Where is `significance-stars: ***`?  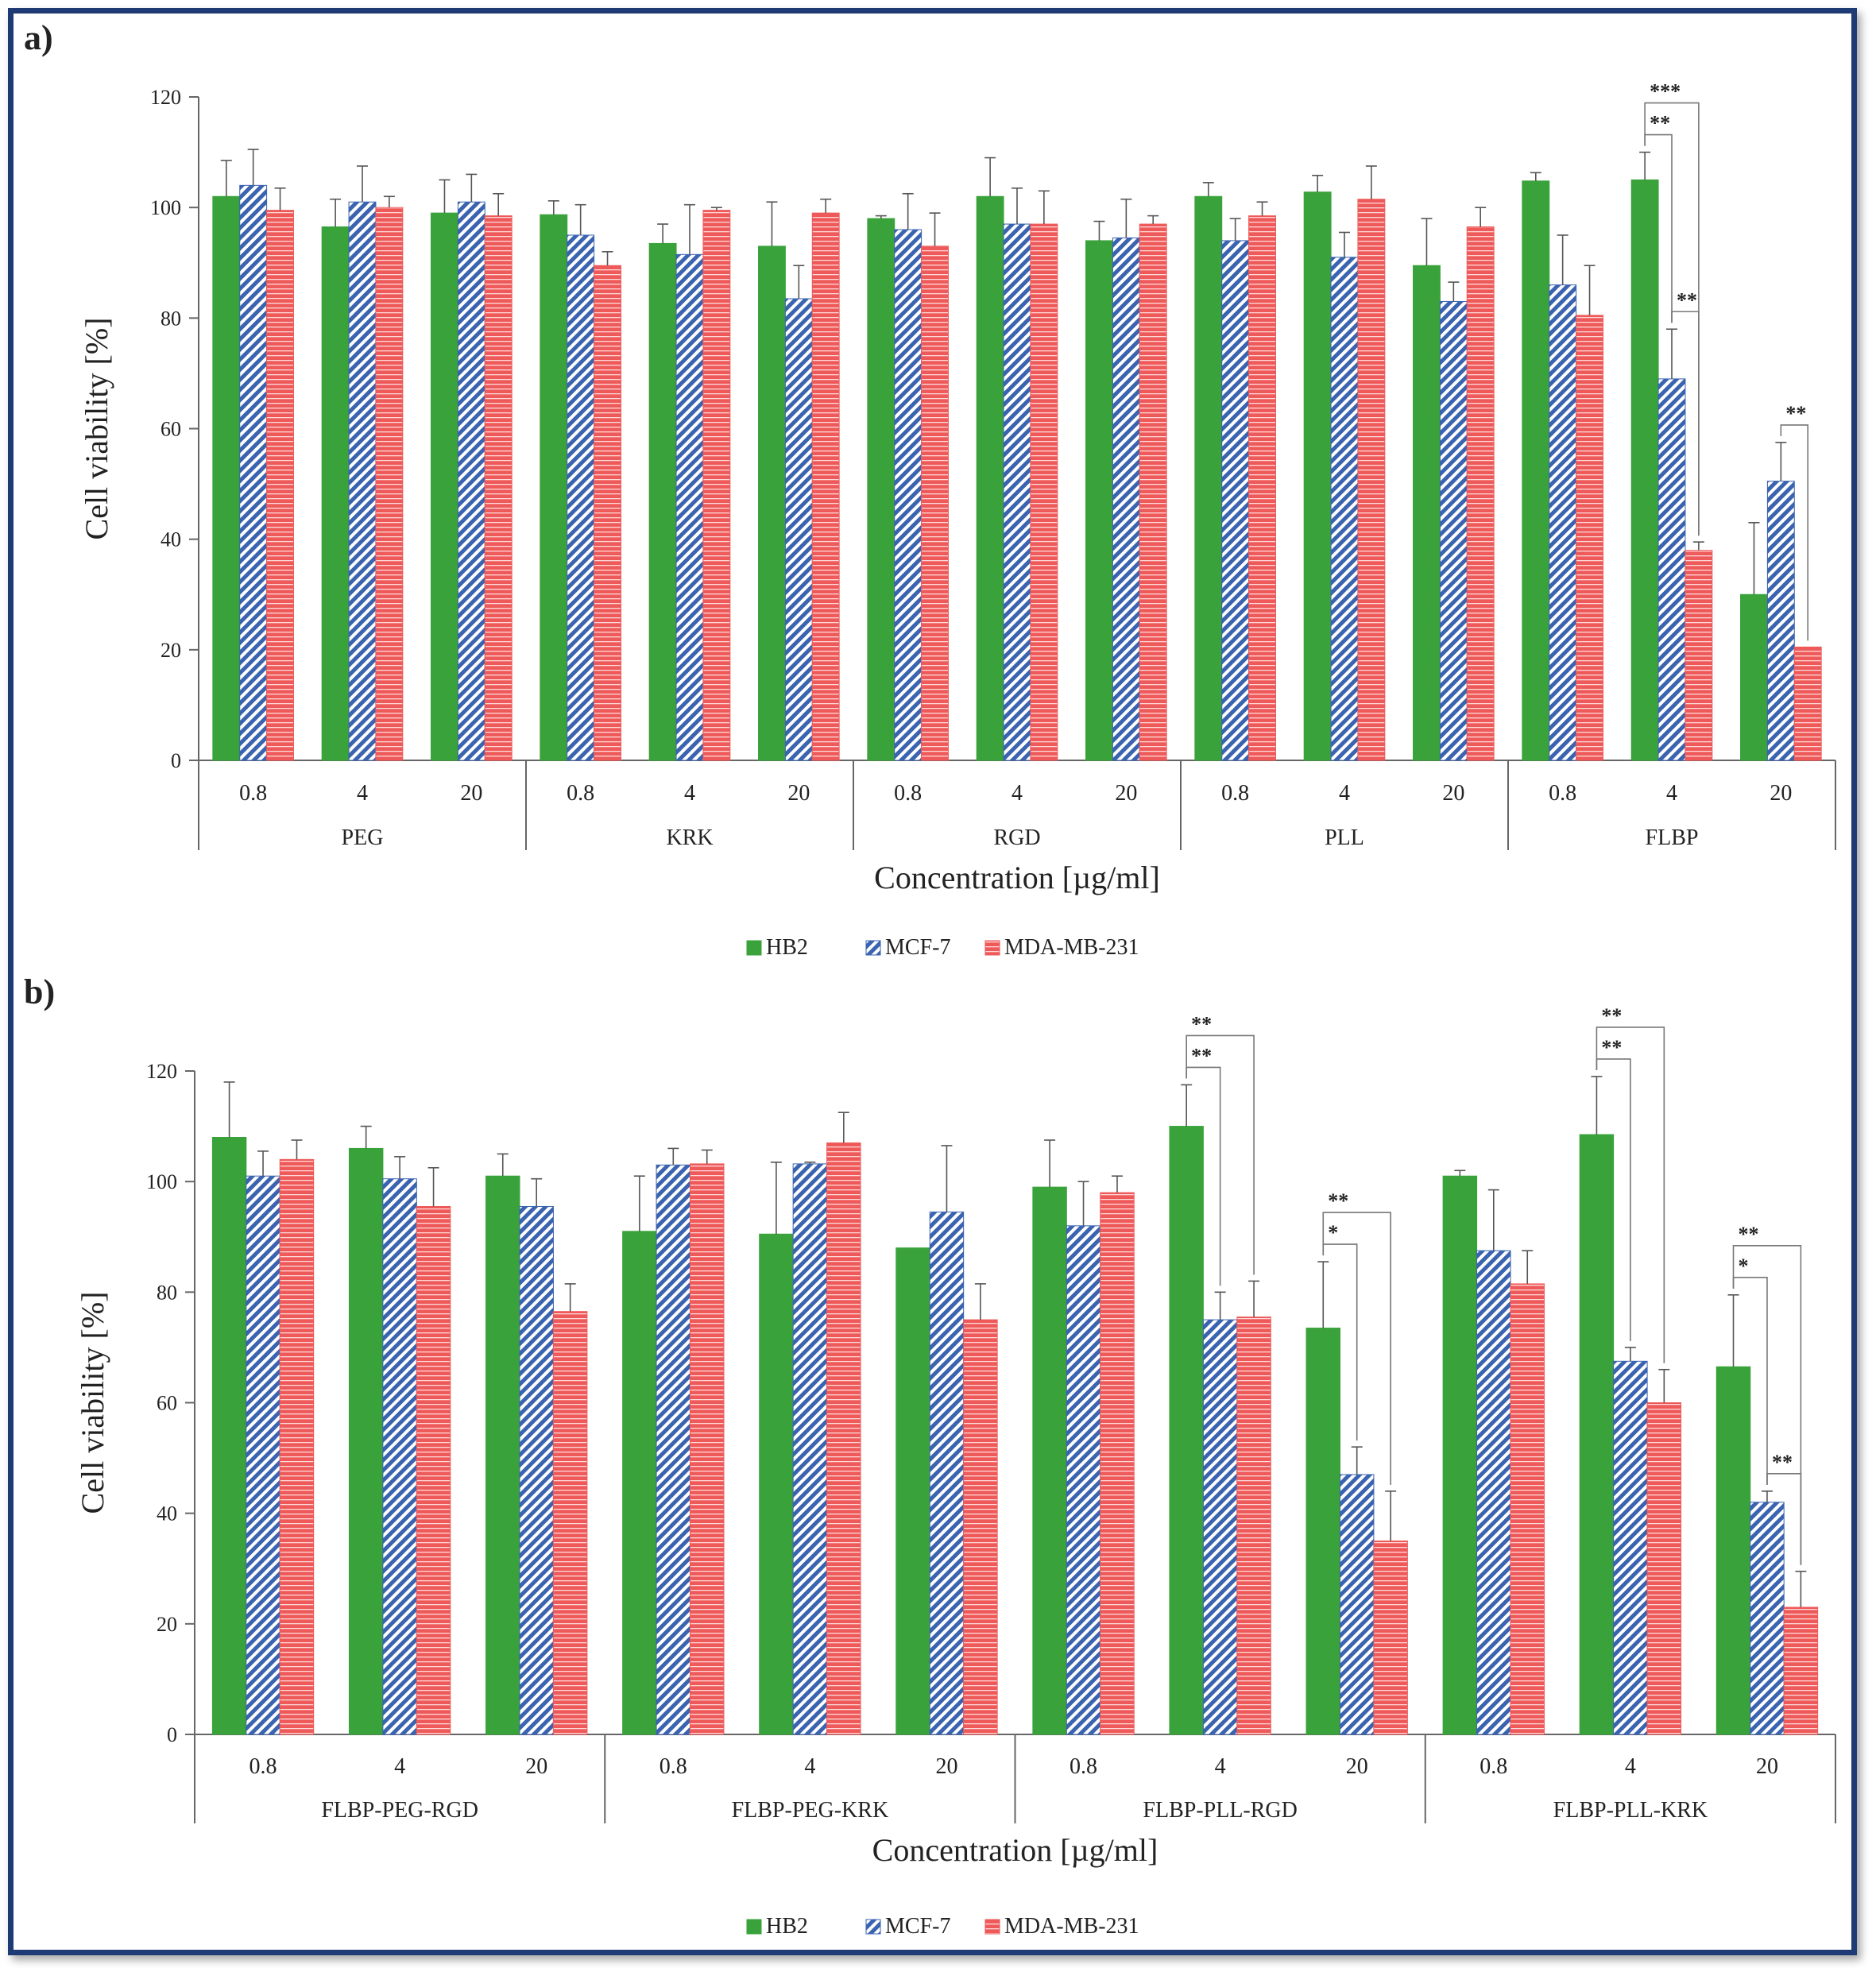
significance-stars: *** is located at coordinates (1665, 91).